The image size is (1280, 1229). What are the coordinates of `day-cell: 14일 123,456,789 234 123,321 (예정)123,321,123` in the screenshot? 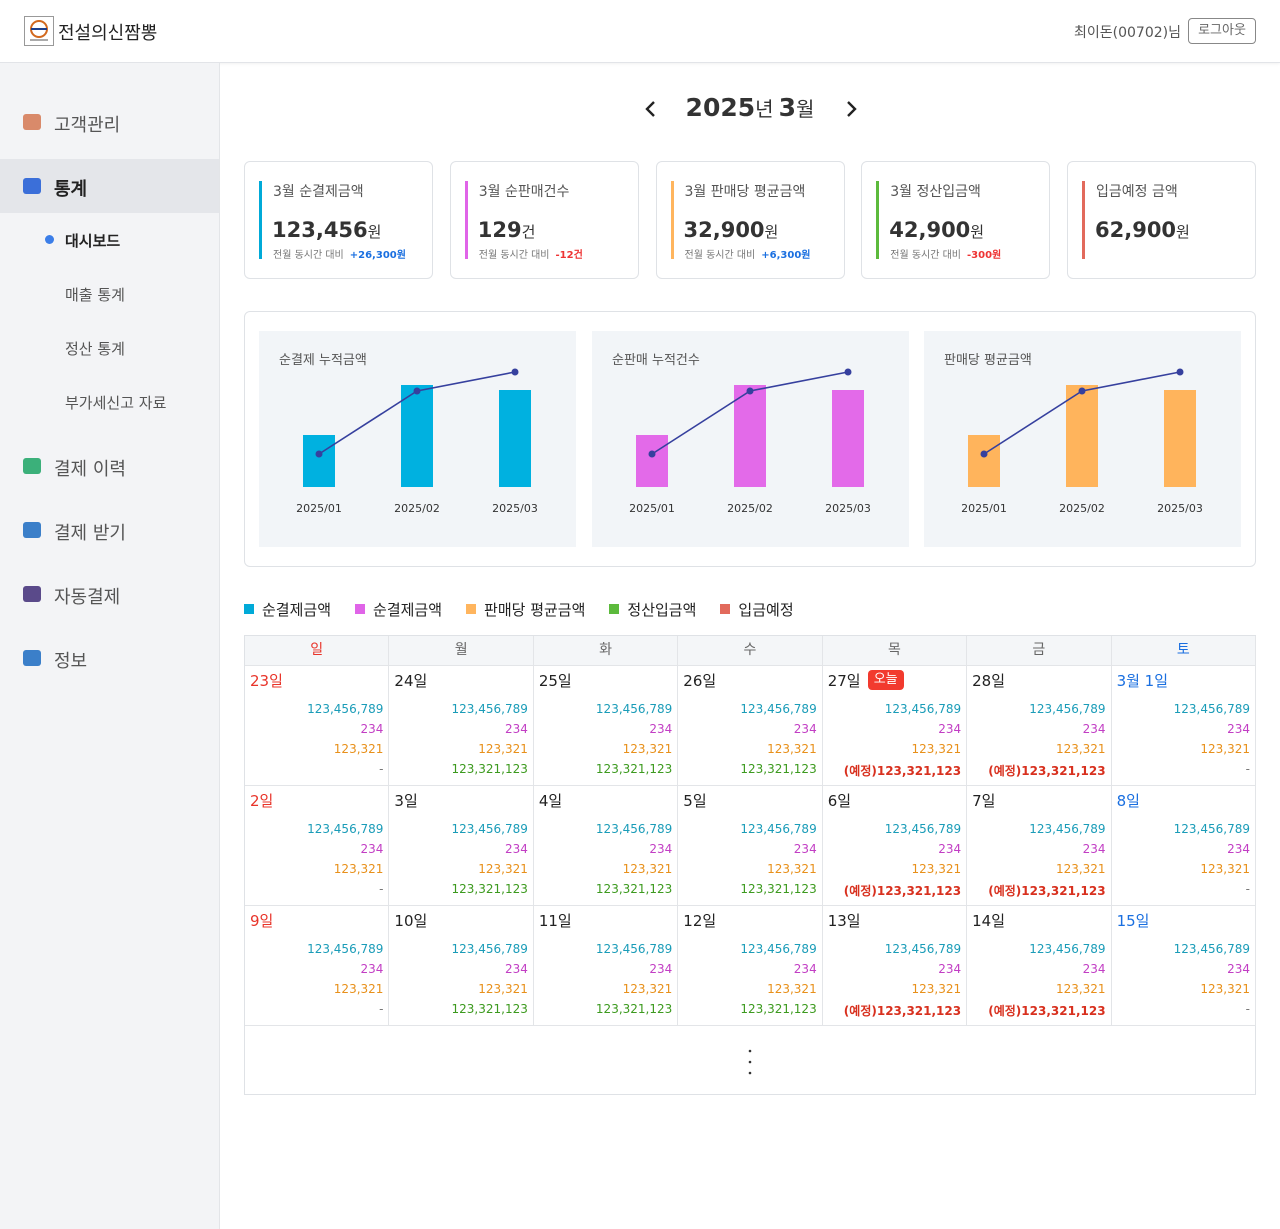 It's located at (1039, 966).